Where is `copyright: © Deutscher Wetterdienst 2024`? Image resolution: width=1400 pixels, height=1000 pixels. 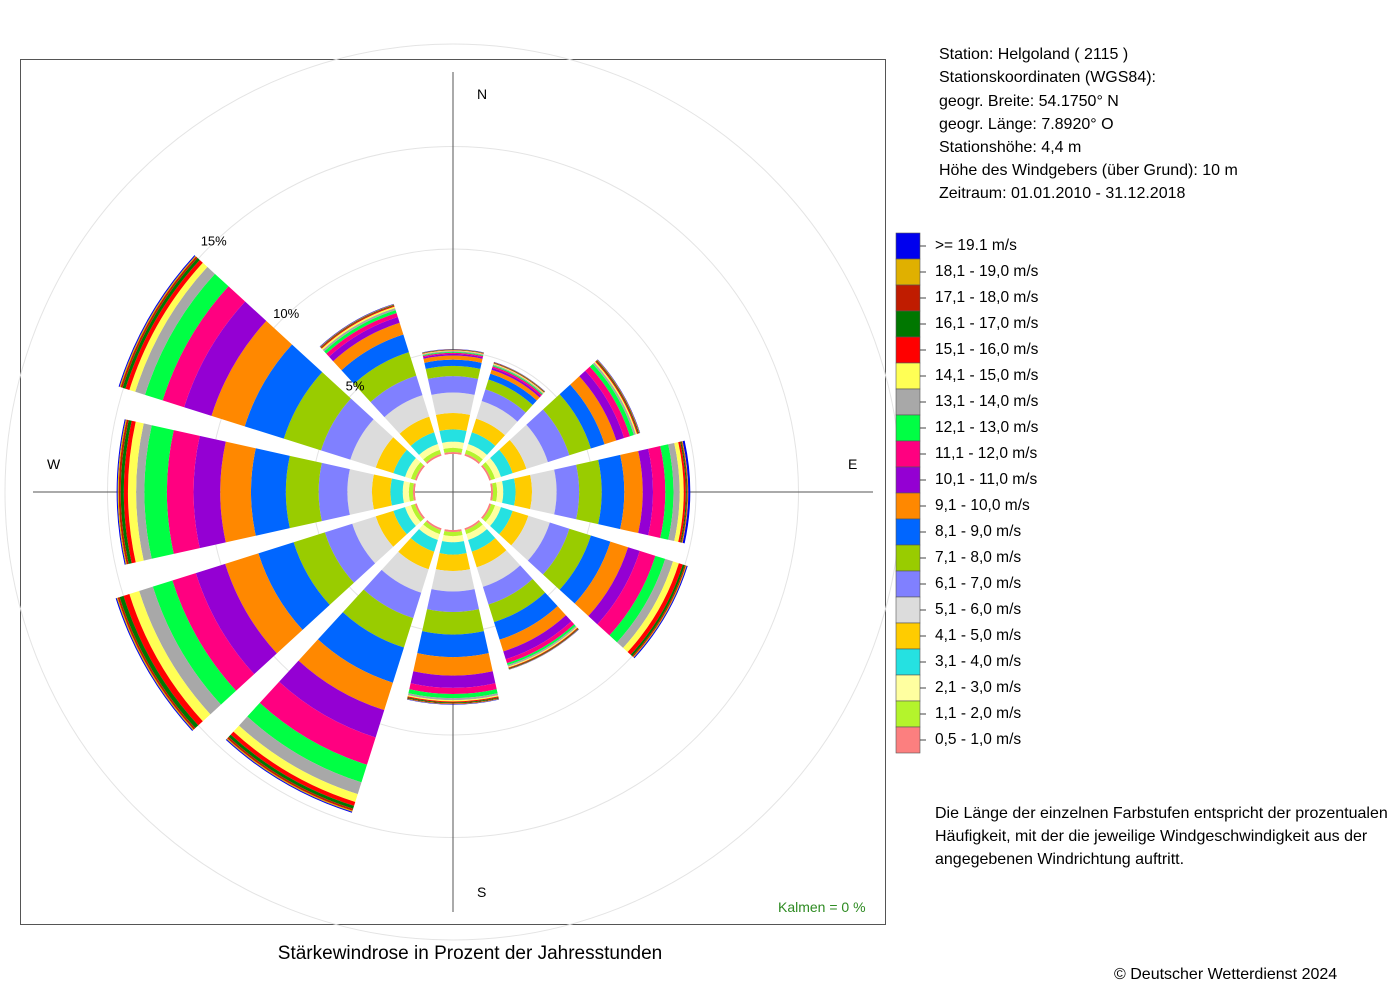
copyright: © Deutscher Wetterdienst 2024 is located at coordinates (1226, 974).